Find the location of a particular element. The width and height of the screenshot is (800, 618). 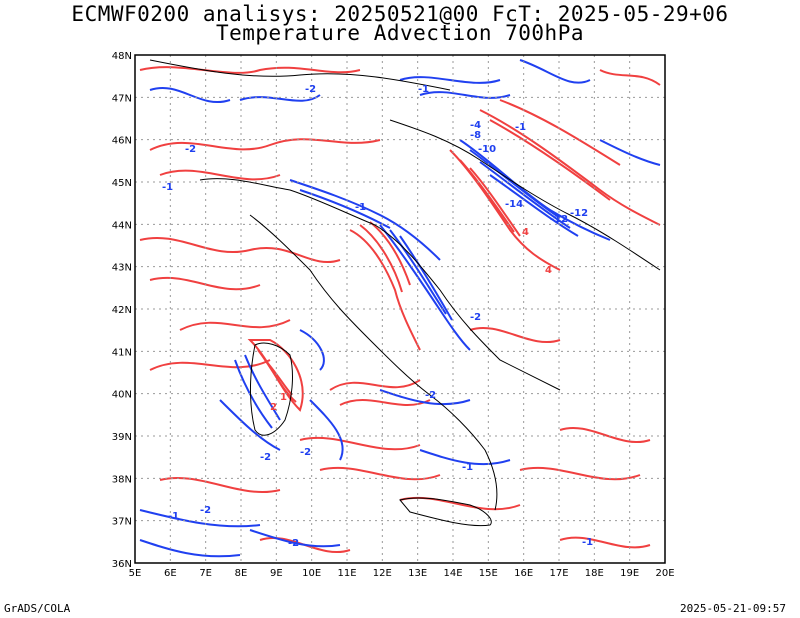

lon-tick-label: 11E is located at coordinates (346, 573).